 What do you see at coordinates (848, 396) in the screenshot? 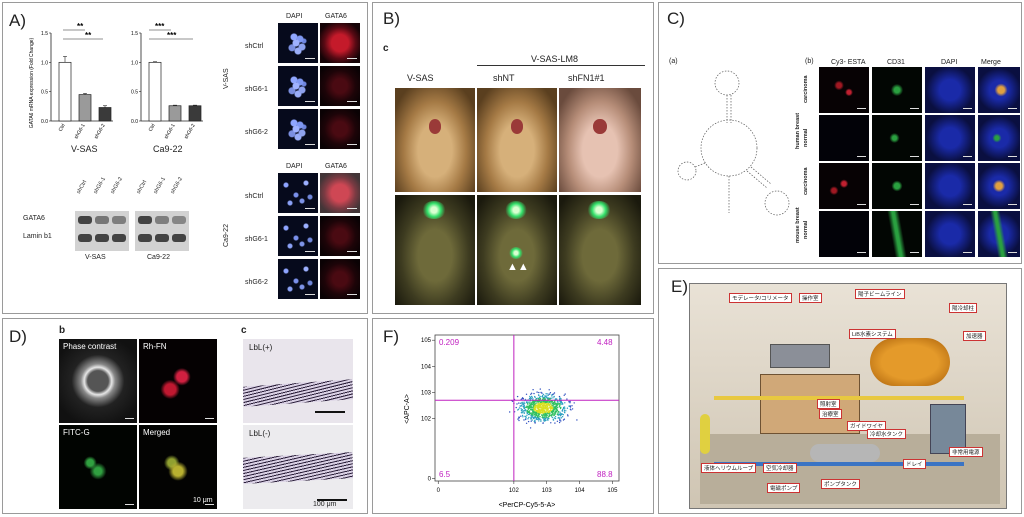
I see `facility-illustration` at bounding box center [848, 396].